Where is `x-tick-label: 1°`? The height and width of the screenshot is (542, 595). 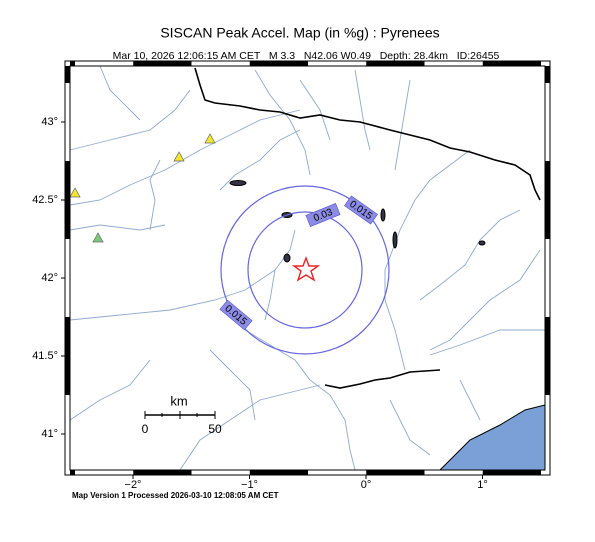
x-tick-label: 1° is located at coordinates (482, 485).